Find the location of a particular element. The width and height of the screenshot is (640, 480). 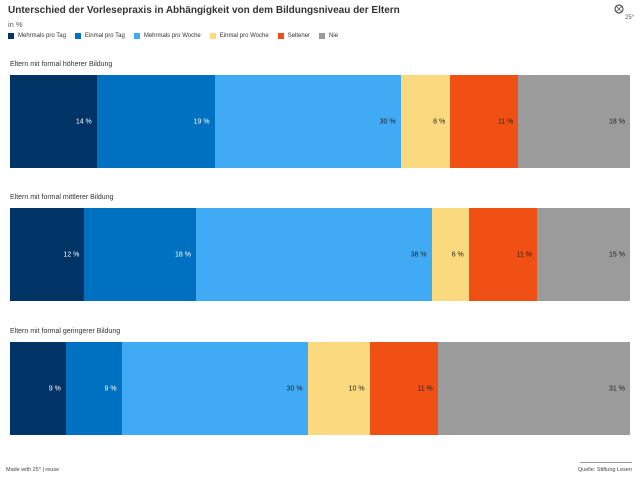

data-label: 14 % is located at coordinates (83, 121).